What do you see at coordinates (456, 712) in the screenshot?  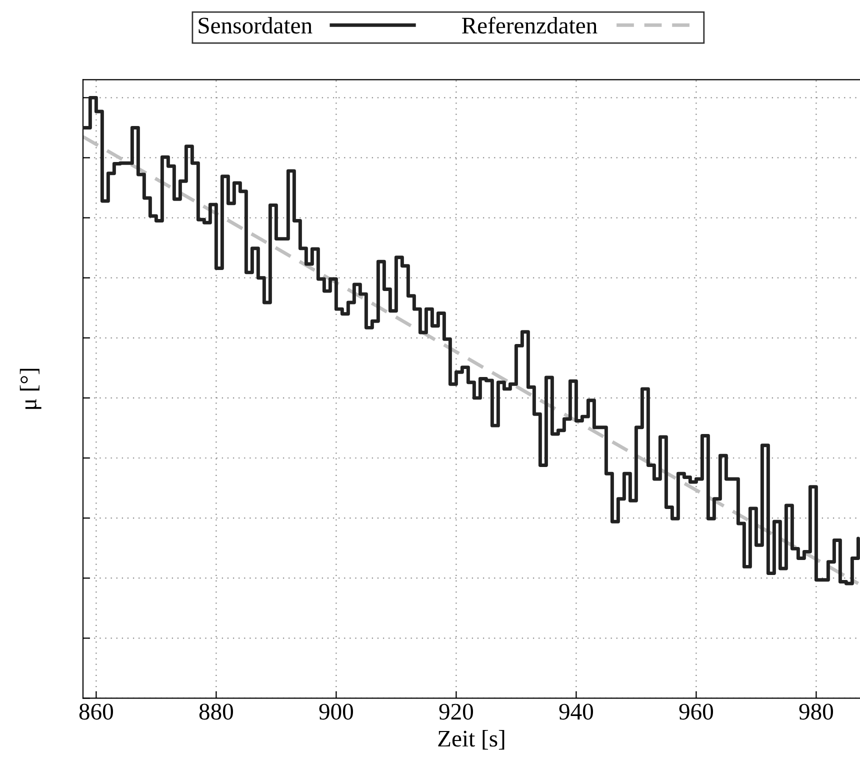 I see `x-tick-label: 920` at bounding box center [456, 712].